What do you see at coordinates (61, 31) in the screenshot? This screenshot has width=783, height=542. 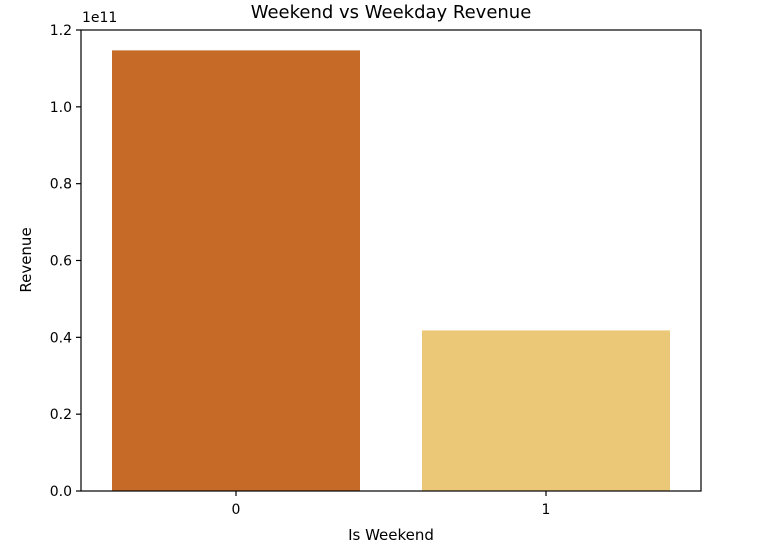 I see `y-tick-label: 1.2` at bounding box center [61, 31].